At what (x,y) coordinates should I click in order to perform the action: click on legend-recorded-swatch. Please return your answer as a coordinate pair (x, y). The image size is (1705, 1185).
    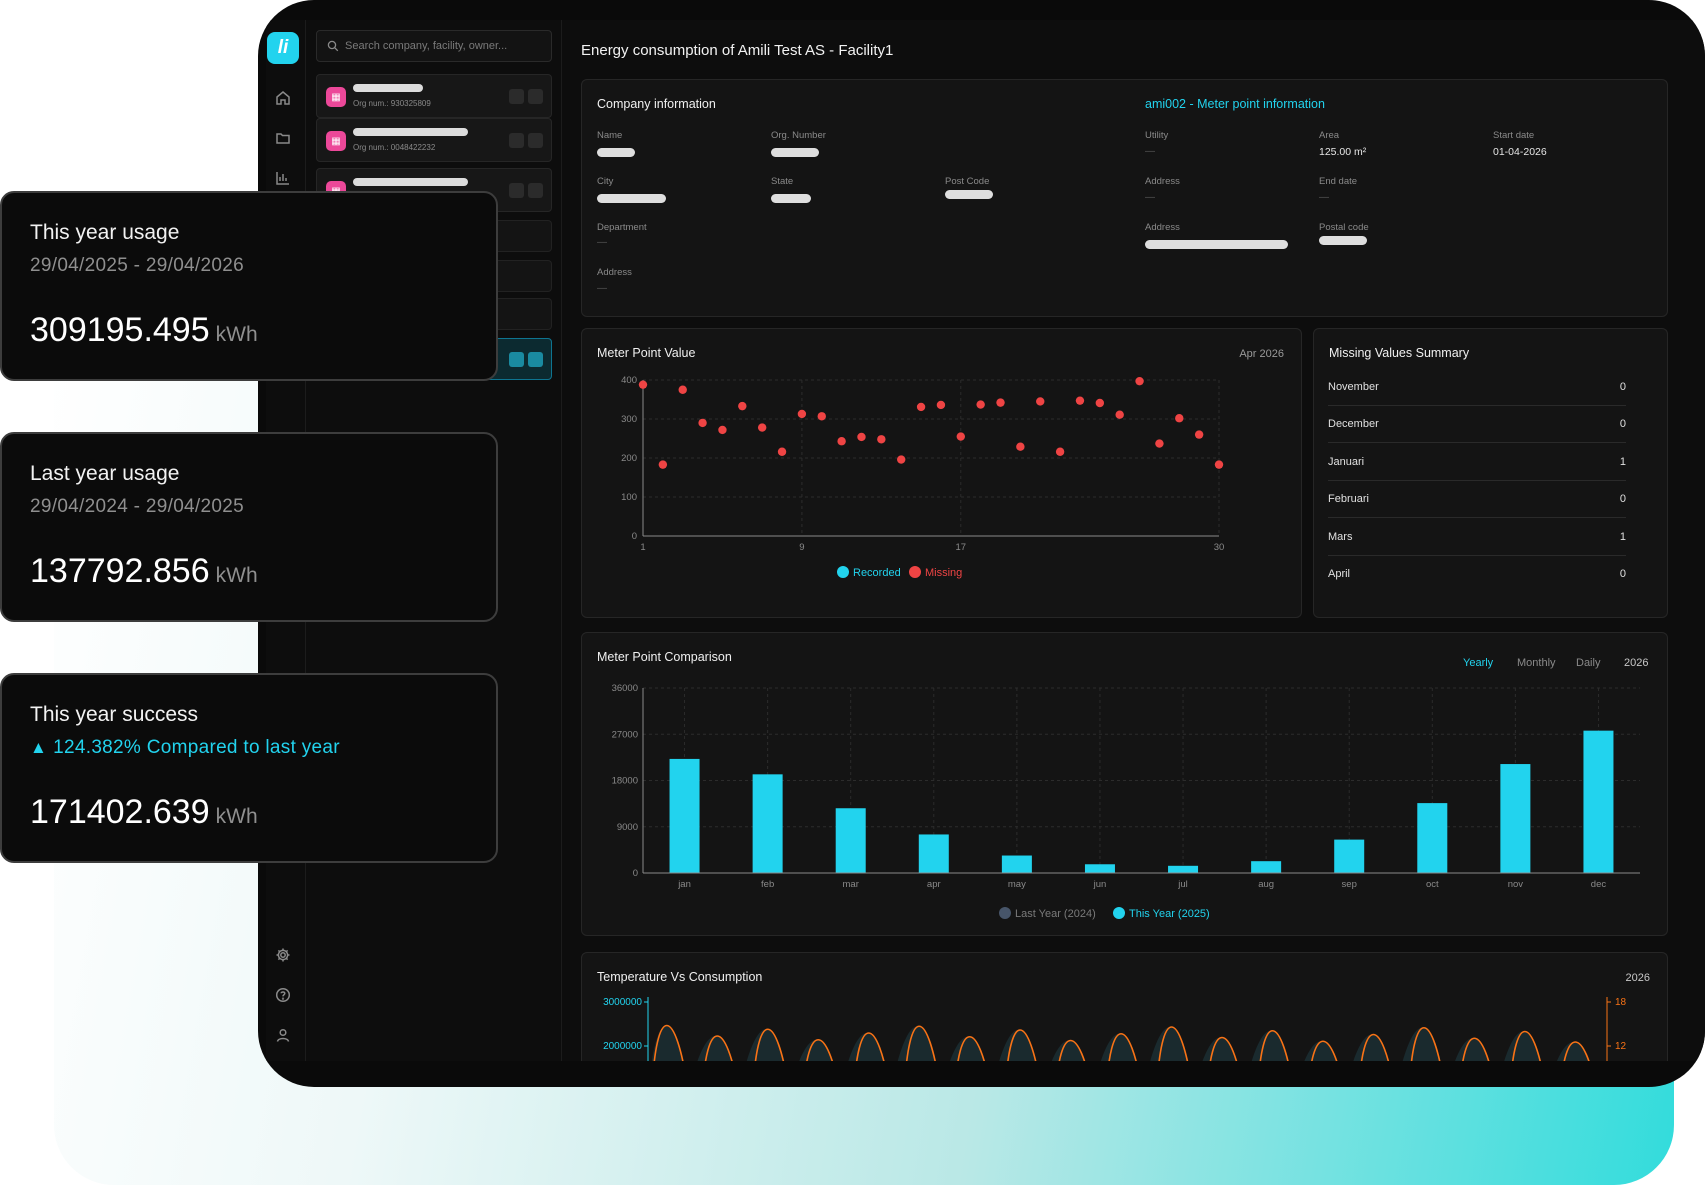
    Looking at the image, I should click on (843, 572).